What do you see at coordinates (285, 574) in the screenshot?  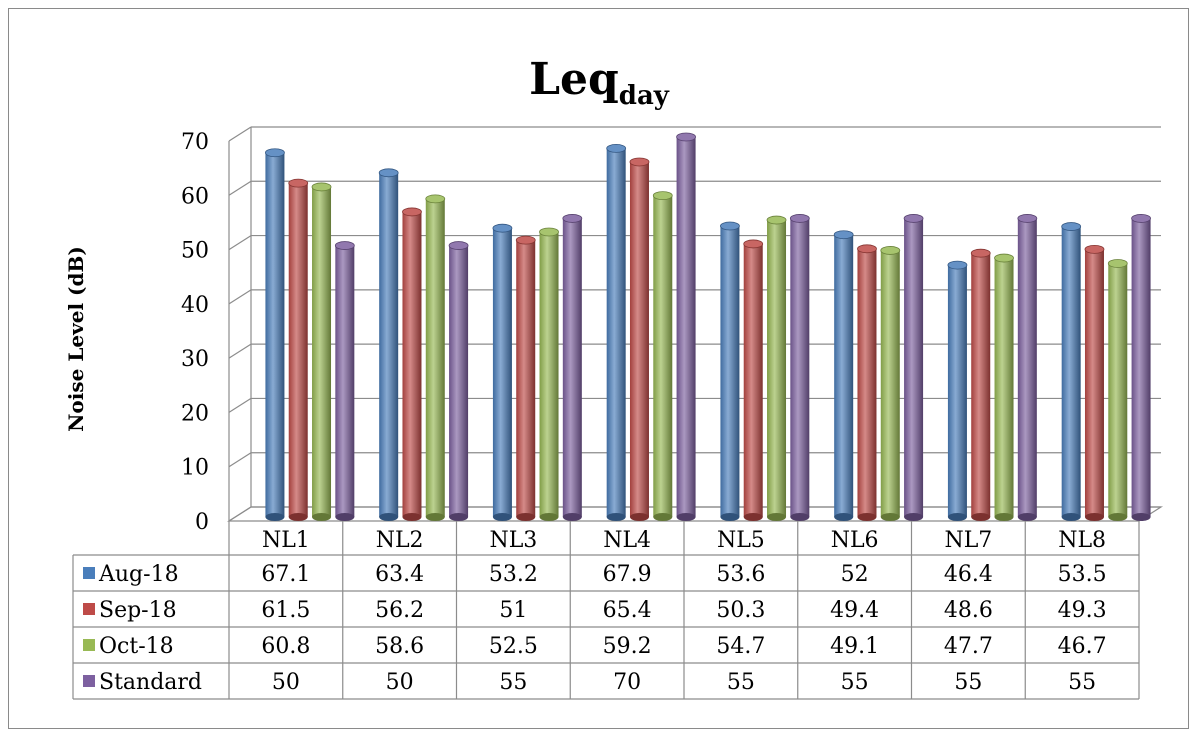 I see `data-cell: 67.1` at bounding box center [285, 574].